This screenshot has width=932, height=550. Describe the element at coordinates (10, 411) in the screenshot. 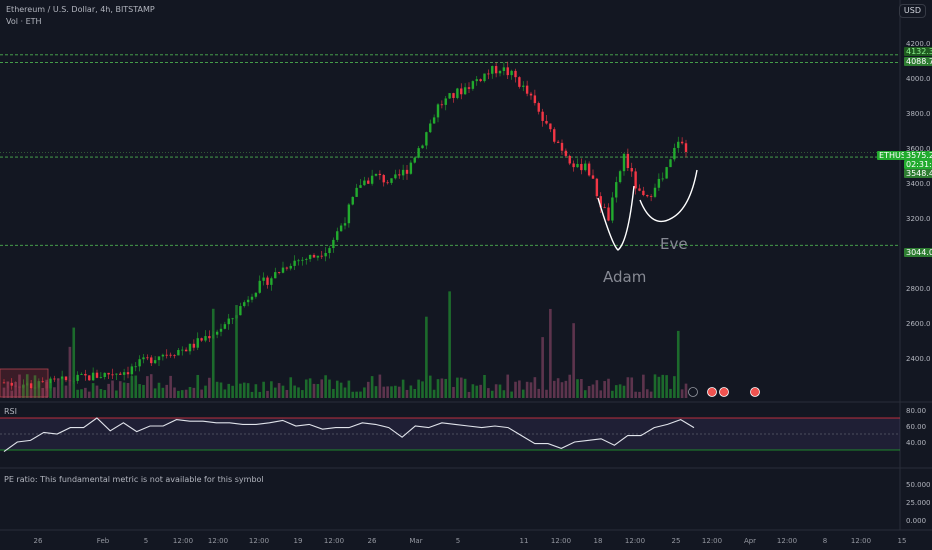

I see `rsi-label: RSI` at that location.